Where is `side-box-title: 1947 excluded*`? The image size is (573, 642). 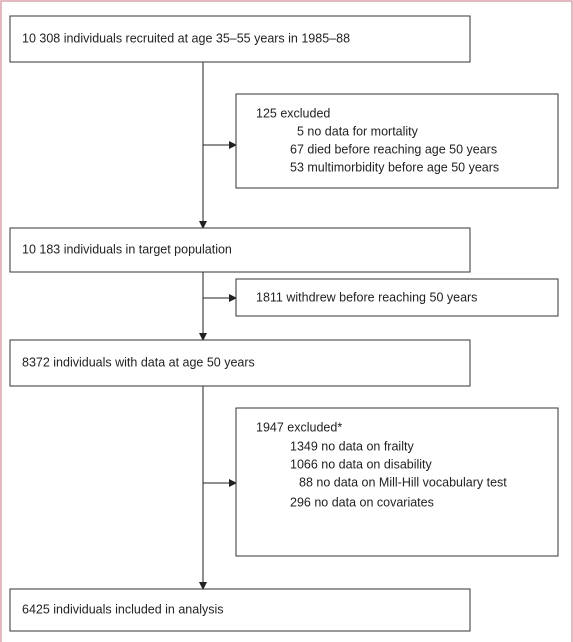
side-box-title: 1947 excluded* is located at coordinates (299, 427).